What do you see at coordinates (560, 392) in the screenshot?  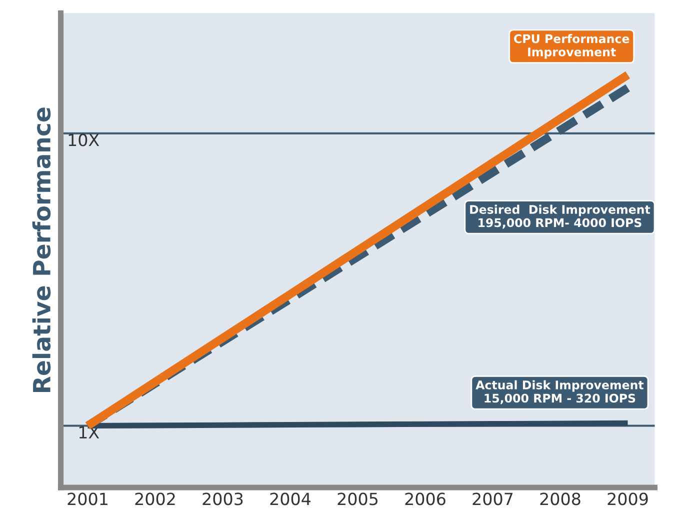 I see `series-label: Actual Disk Improvement 15,000 RPM - 320 IOPS` at bounding box center [560, 392].